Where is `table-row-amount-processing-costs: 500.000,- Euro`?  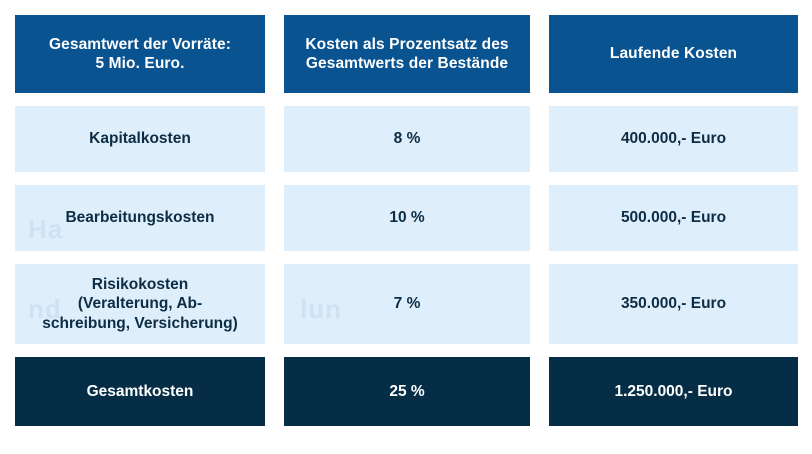 table-row-amount-processing-costs: 500.000,- Euro is located at coordinates (673, 218).